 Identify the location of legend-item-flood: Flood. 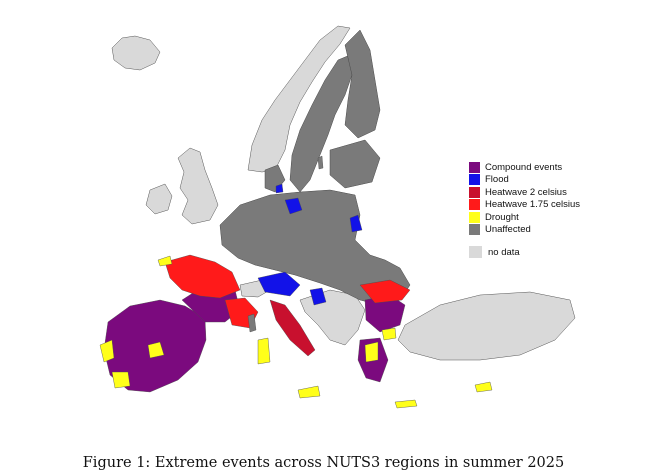
(524, 180).